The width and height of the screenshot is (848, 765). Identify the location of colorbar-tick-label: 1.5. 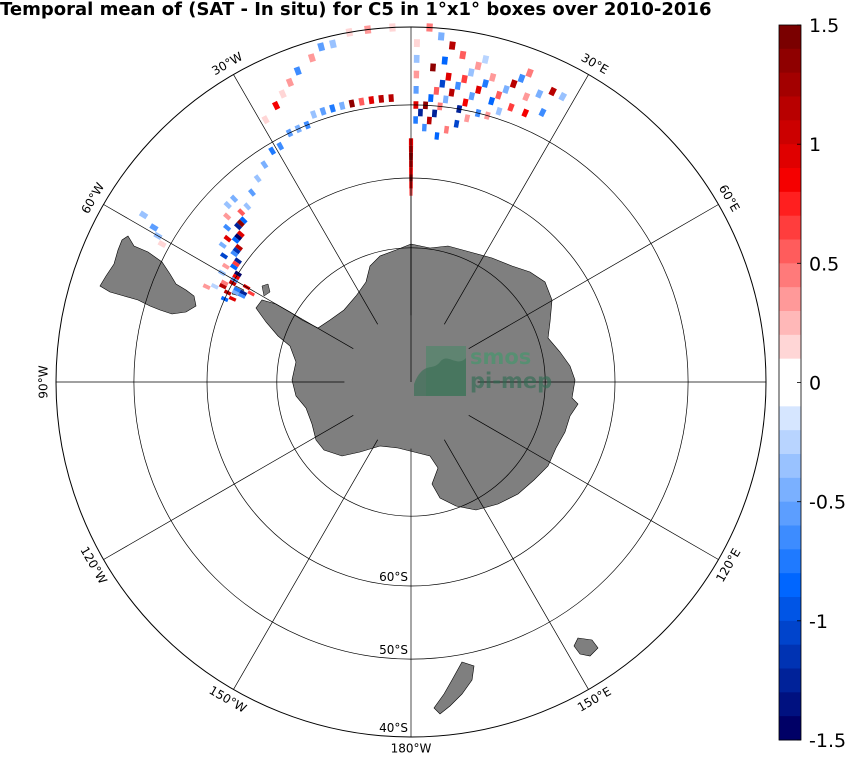
(824, 26).